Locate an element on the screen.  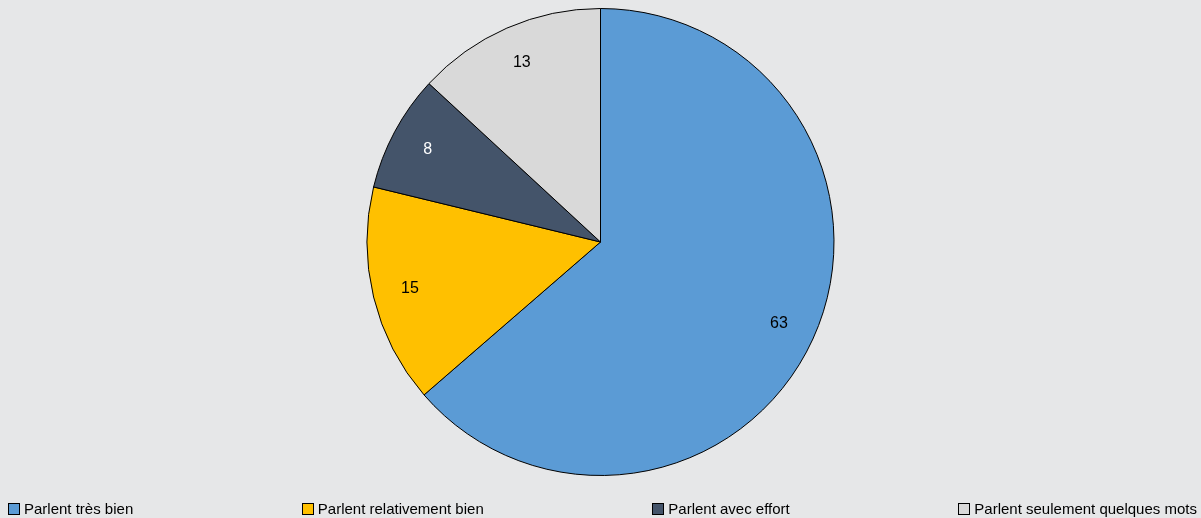
legend-label: Parlent relativement bien is located at coordinates (400, 508).